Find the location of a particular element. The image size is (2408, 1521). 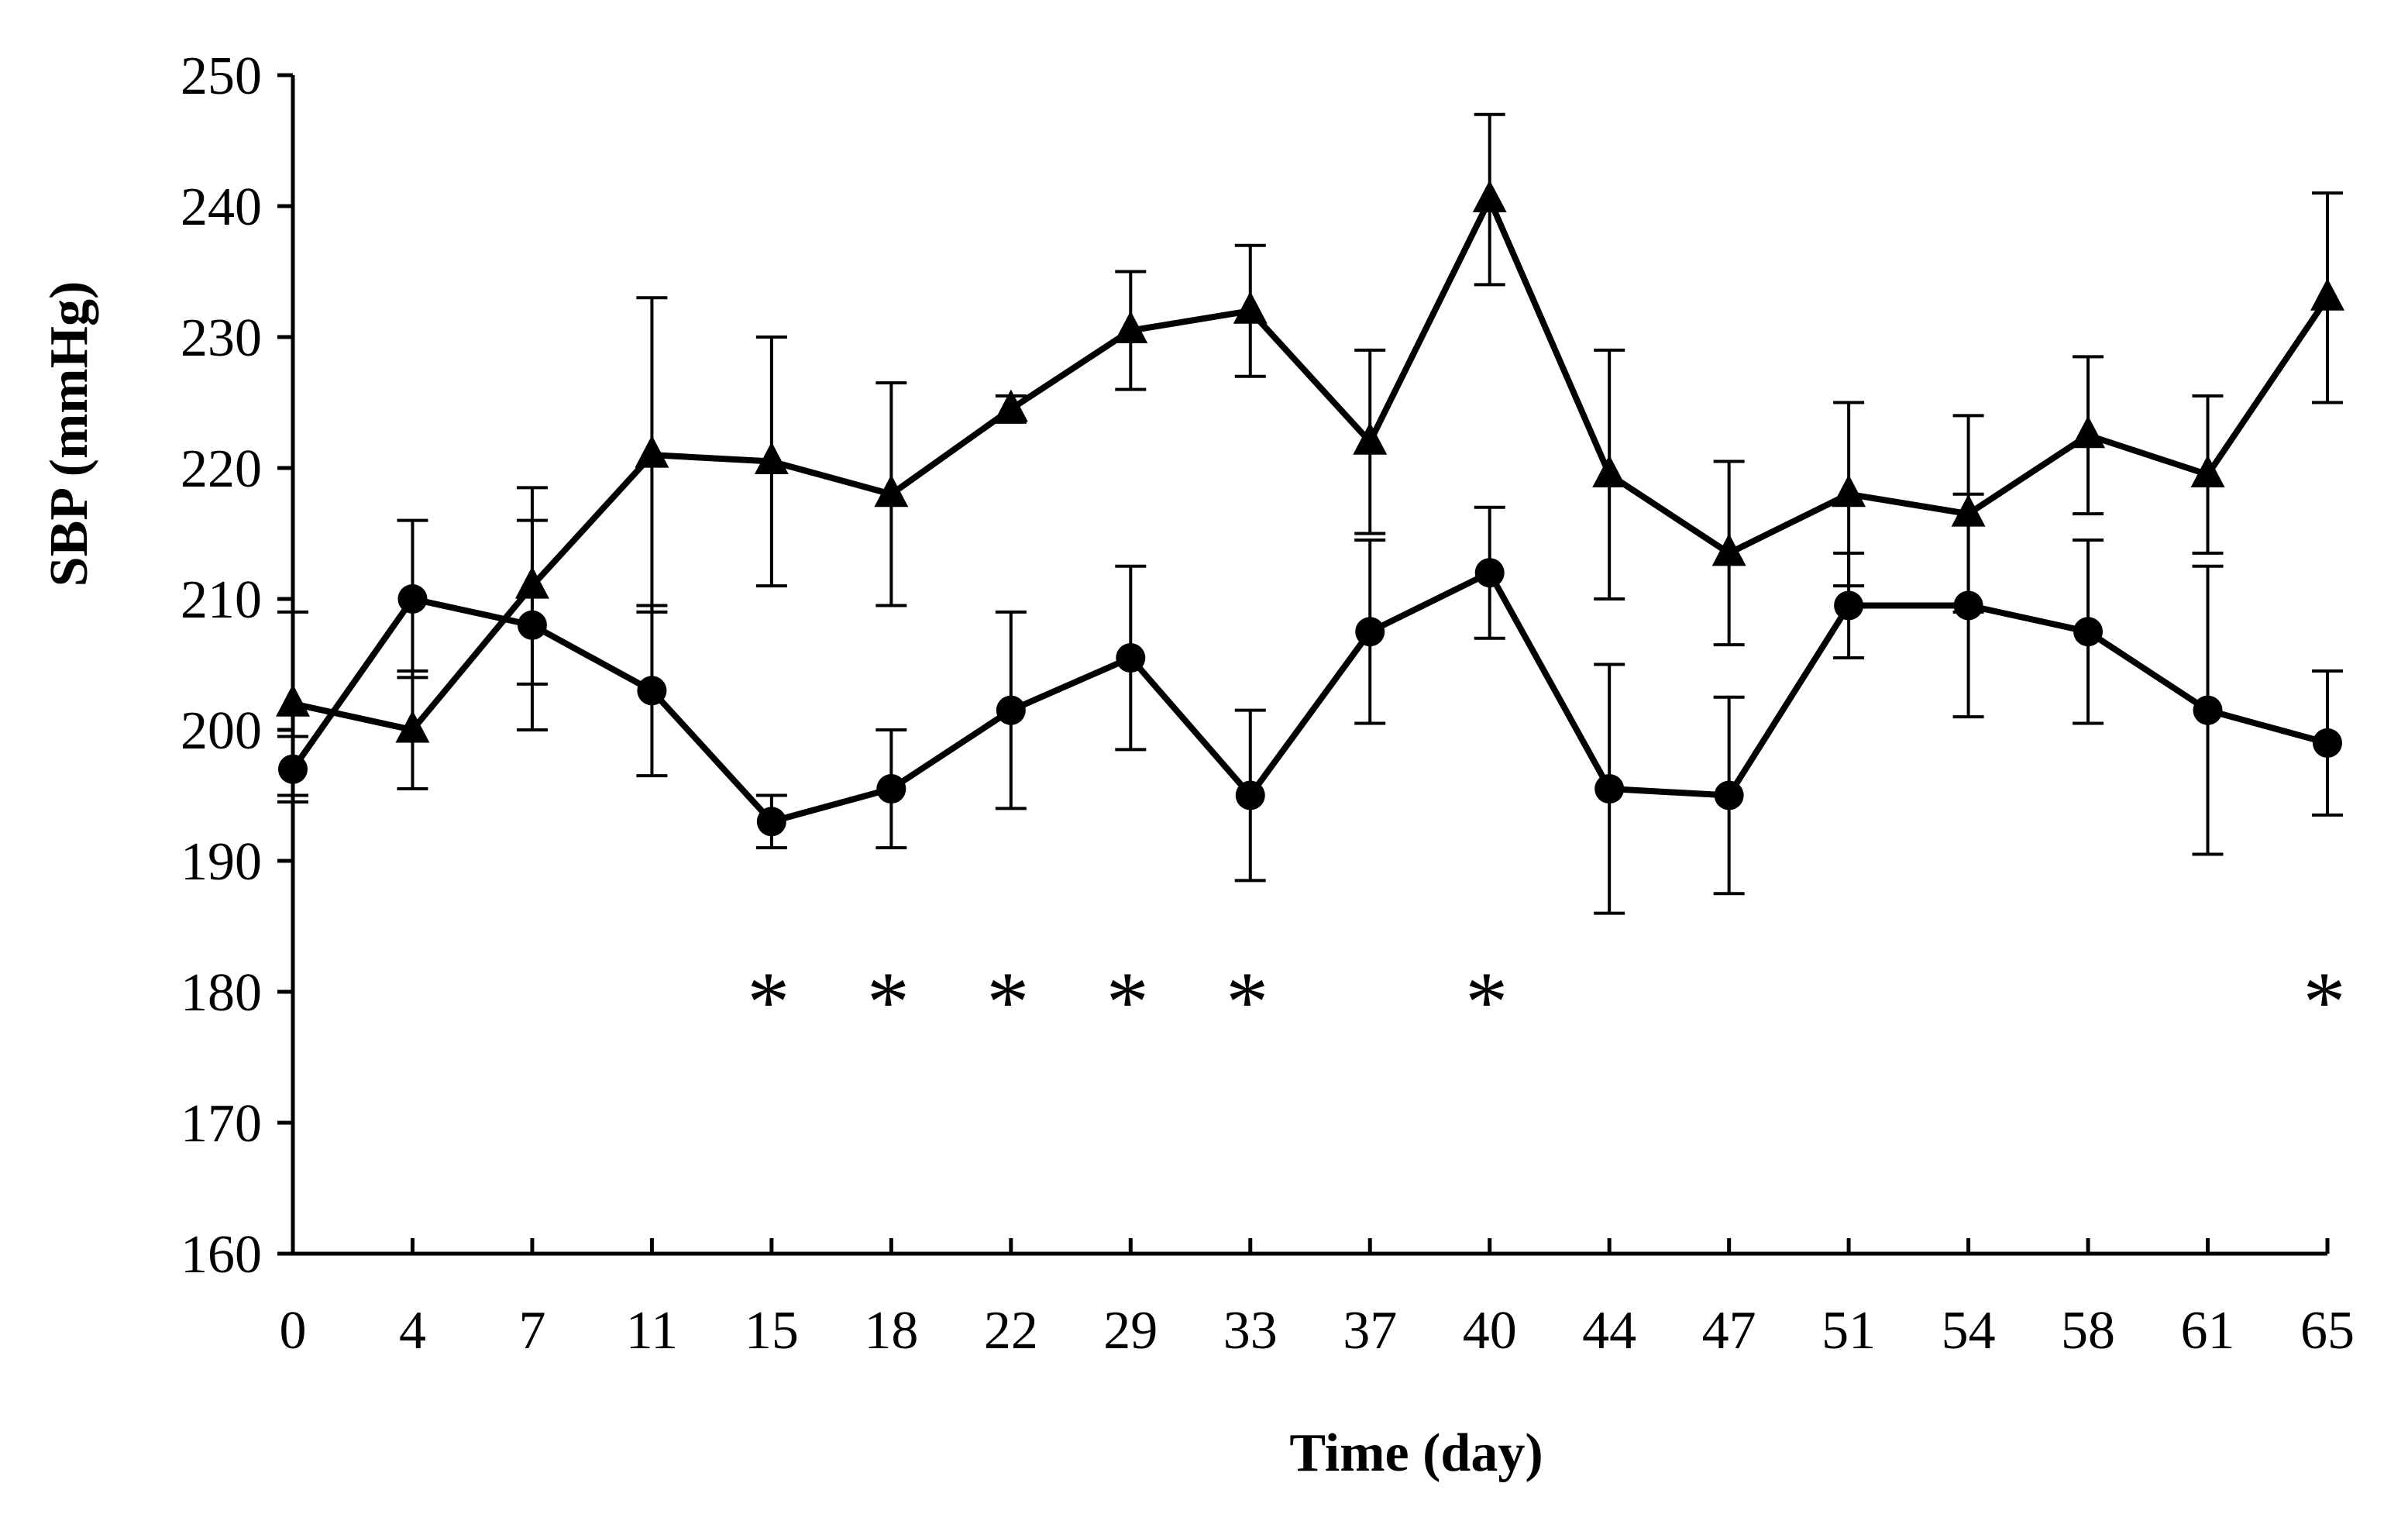

x-tick-label: 54 is located at coordinates (1969, 1331).